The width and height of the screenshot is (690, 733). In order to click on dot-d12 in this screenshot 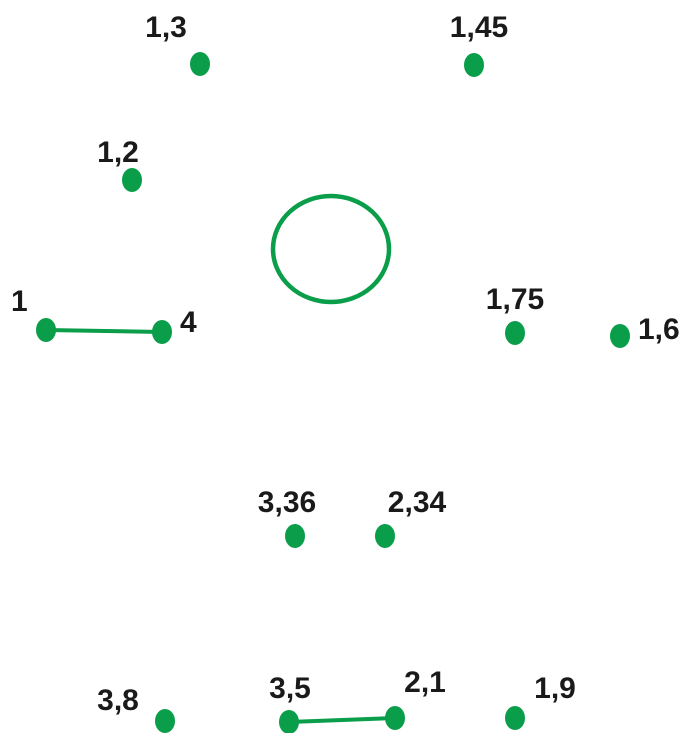, I will do `click(395, 718)`.